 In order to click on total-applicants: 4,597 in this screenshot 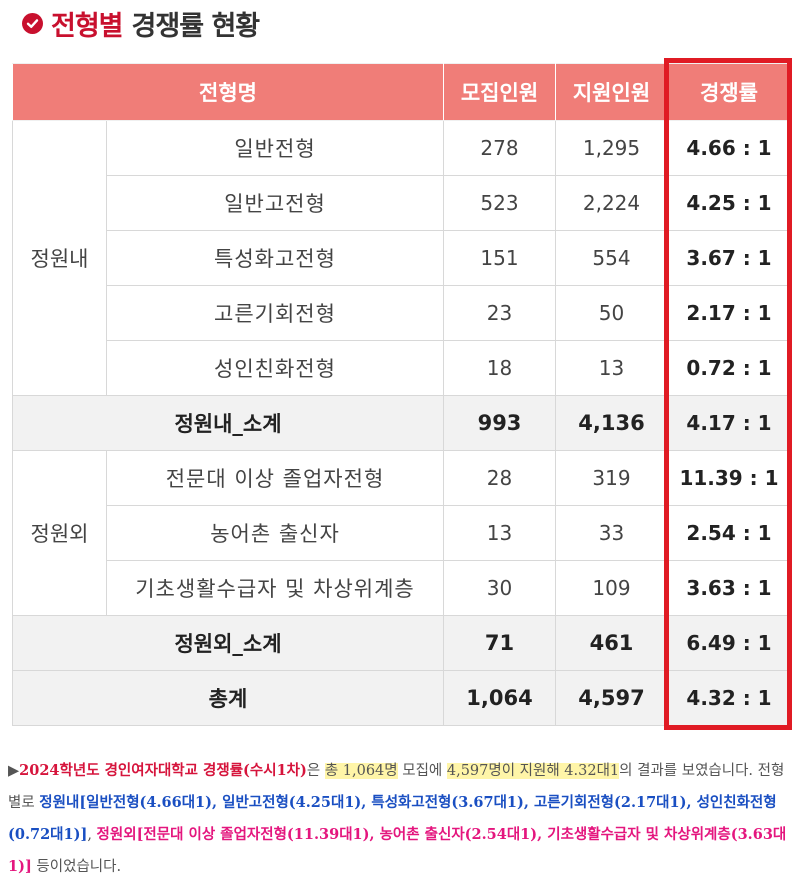, I will do `click(611, 698)`.